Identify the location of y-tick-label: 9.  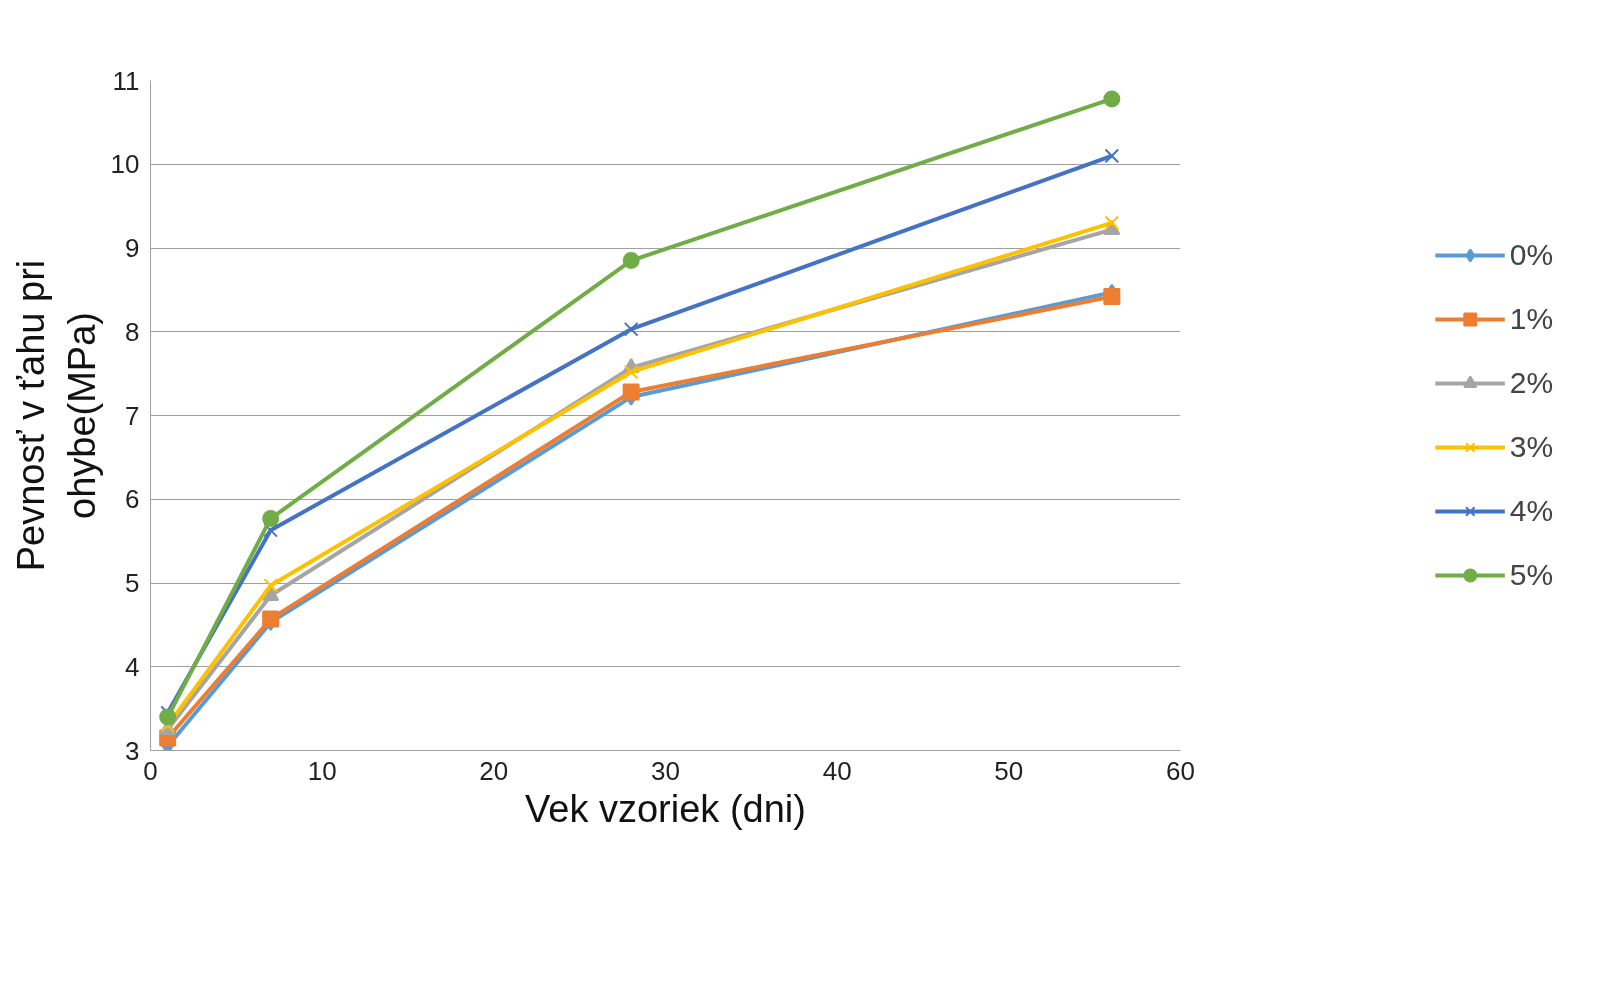
(132, 248).